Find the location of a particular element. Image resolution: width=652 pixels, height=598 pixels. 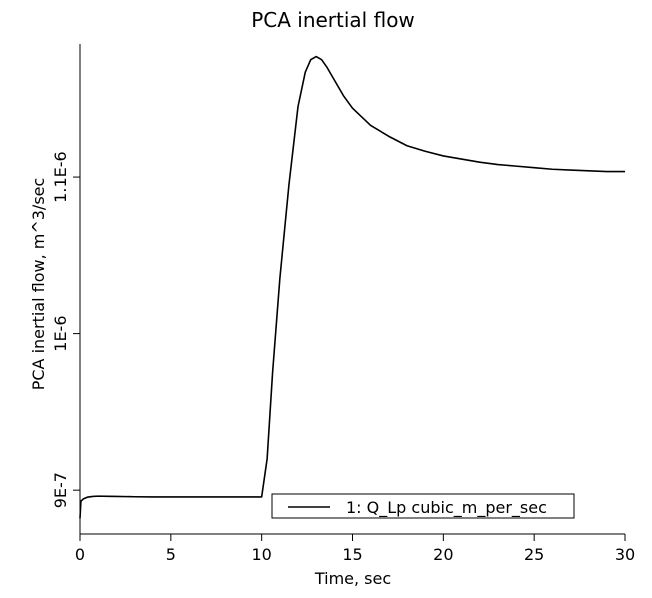

y-tick-label: 1.1E-6 is located at coordinates (60, 177).